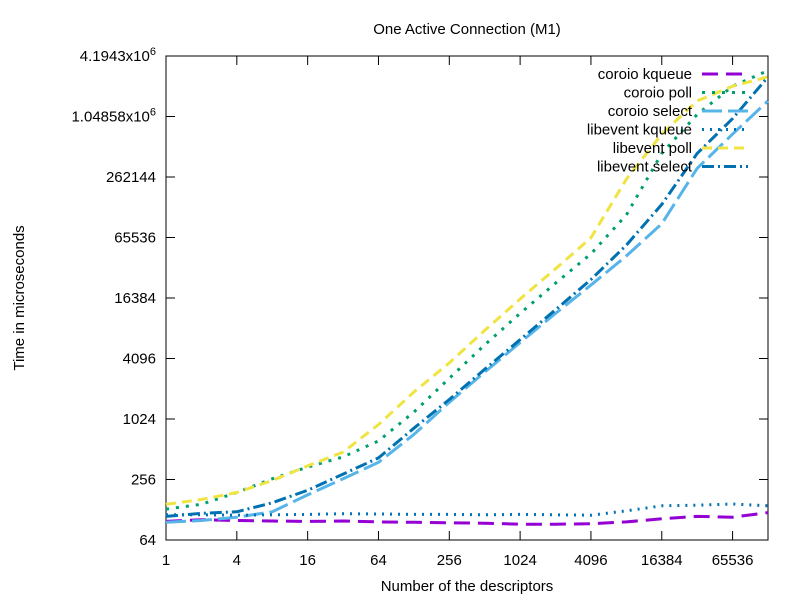 The height and width of the screenshot is (600, 800). What do you see at coordinates (467, 518) in the screenshot?
I see `series-line-coroio-kqueue` at bounding box center [467, 518].